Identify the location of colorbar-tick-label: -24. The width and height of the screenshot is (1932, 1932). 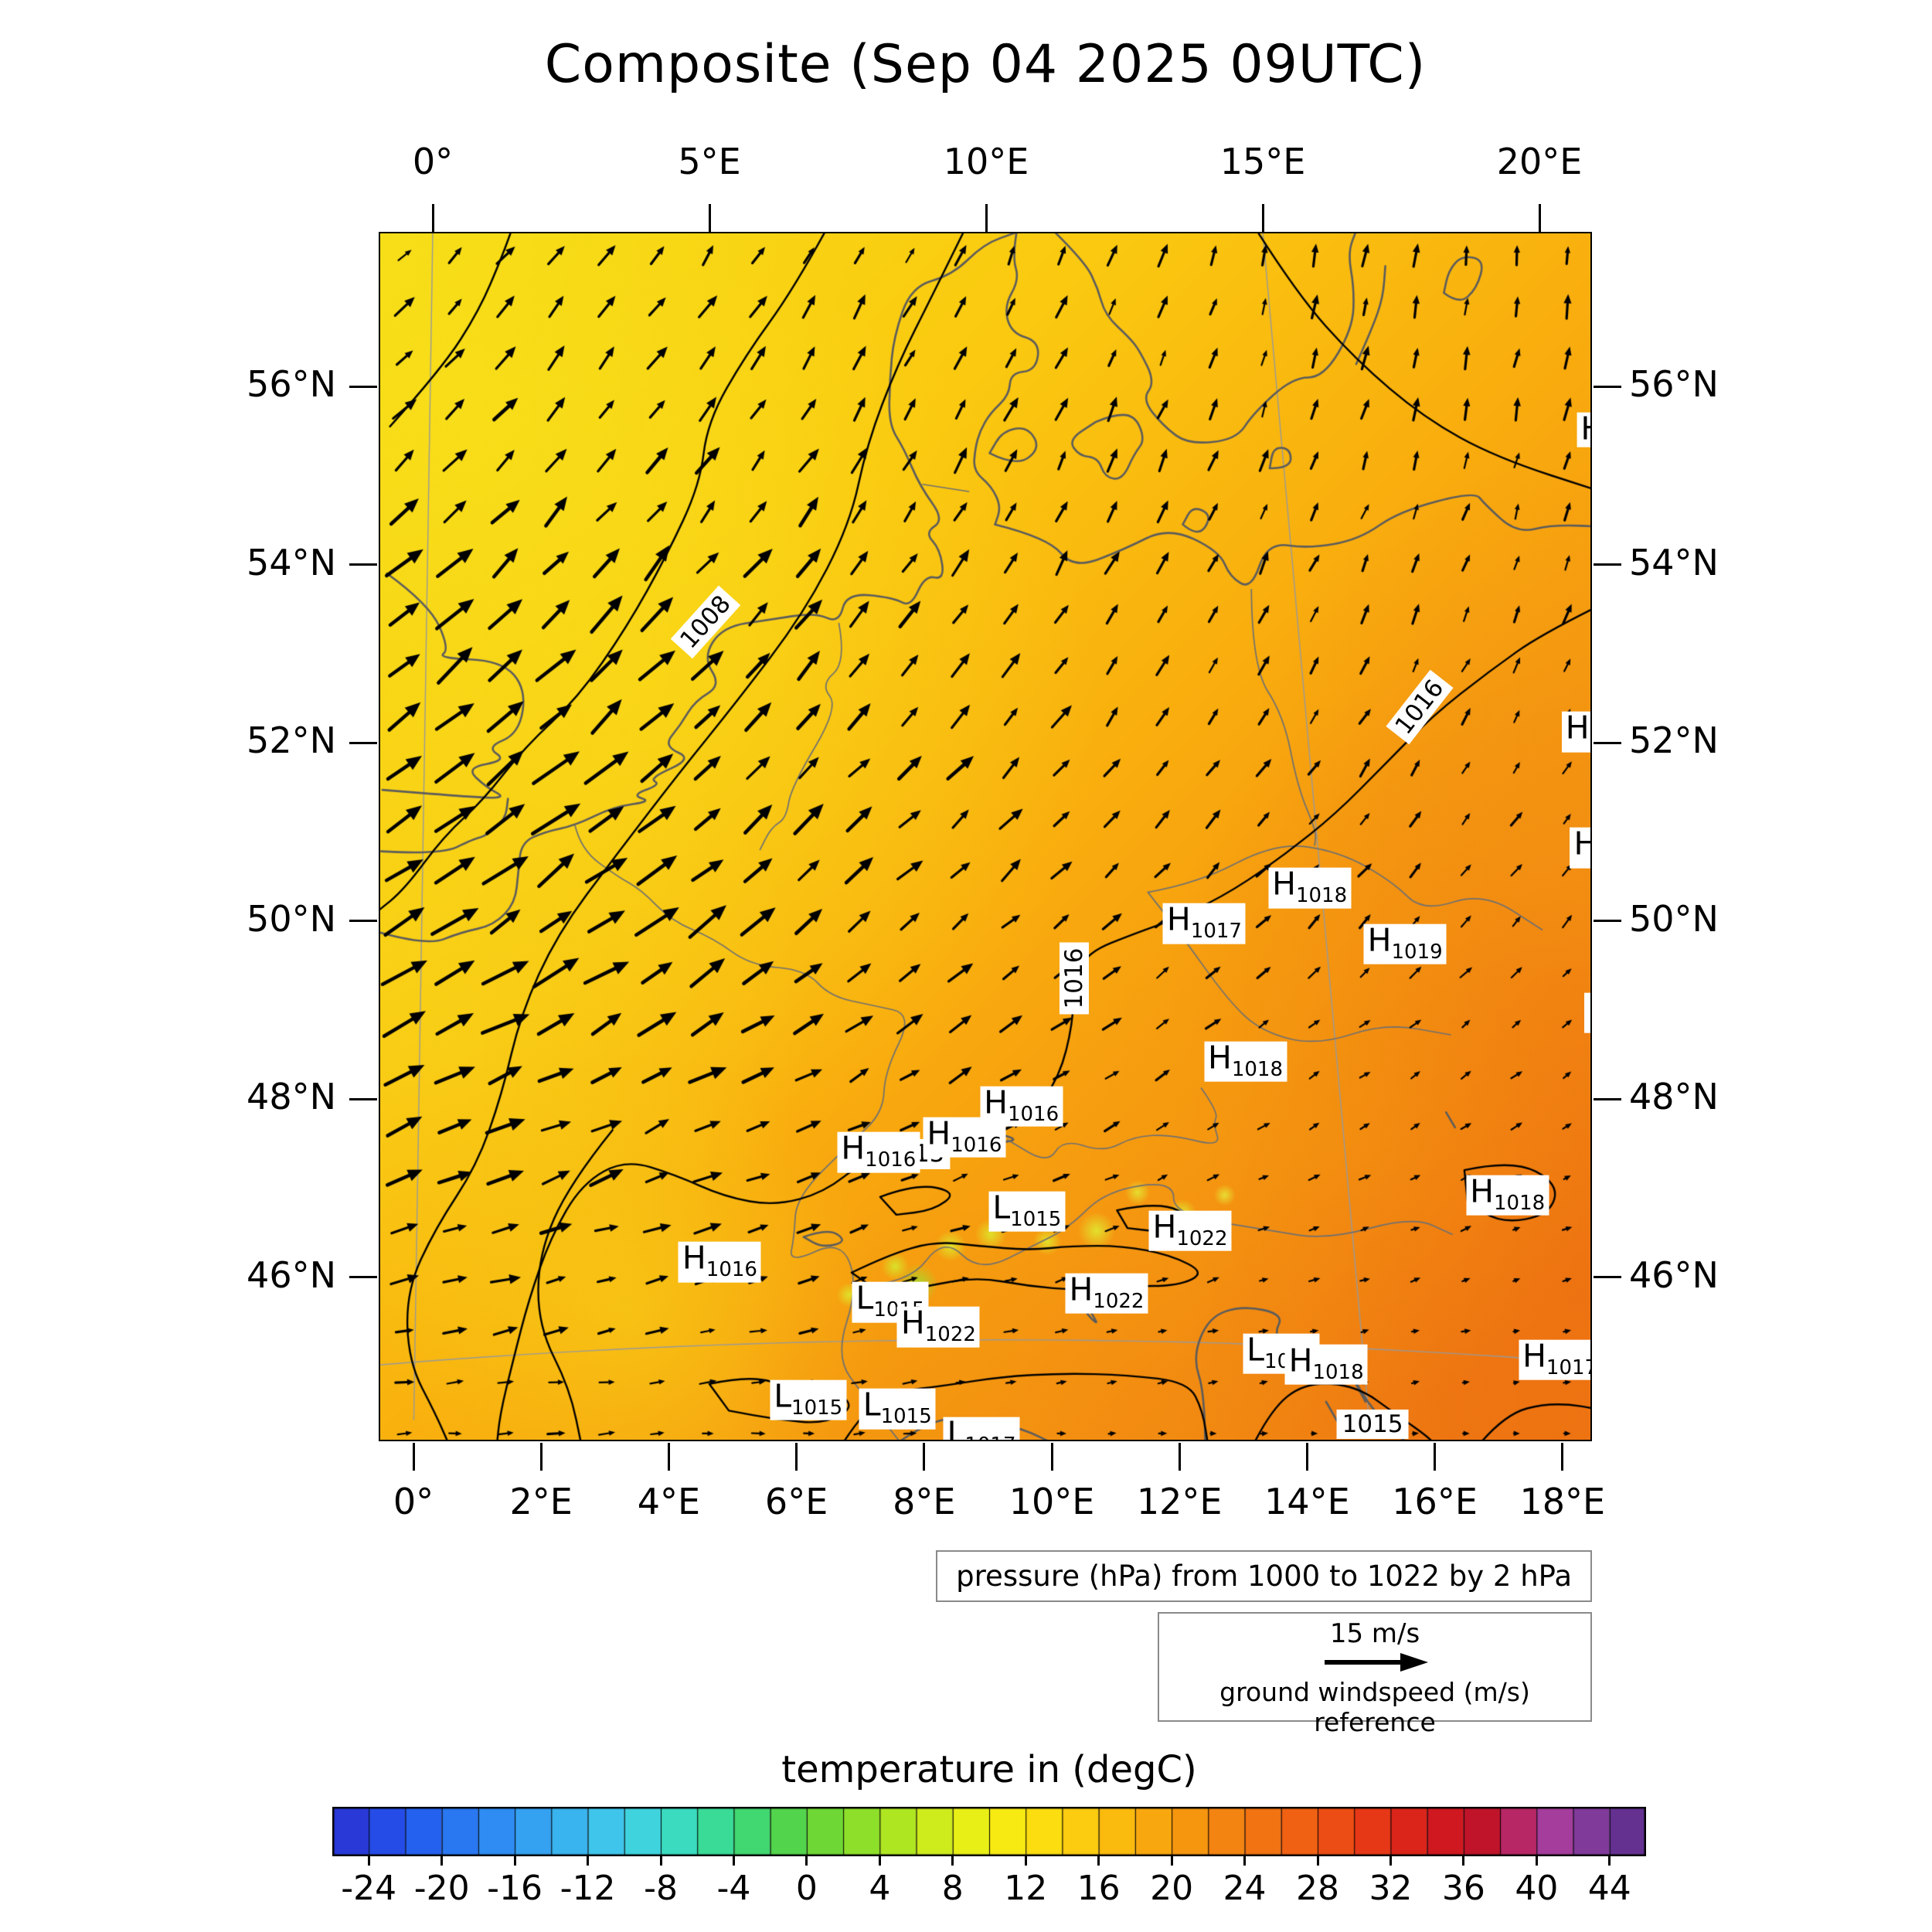
(369, 1888).